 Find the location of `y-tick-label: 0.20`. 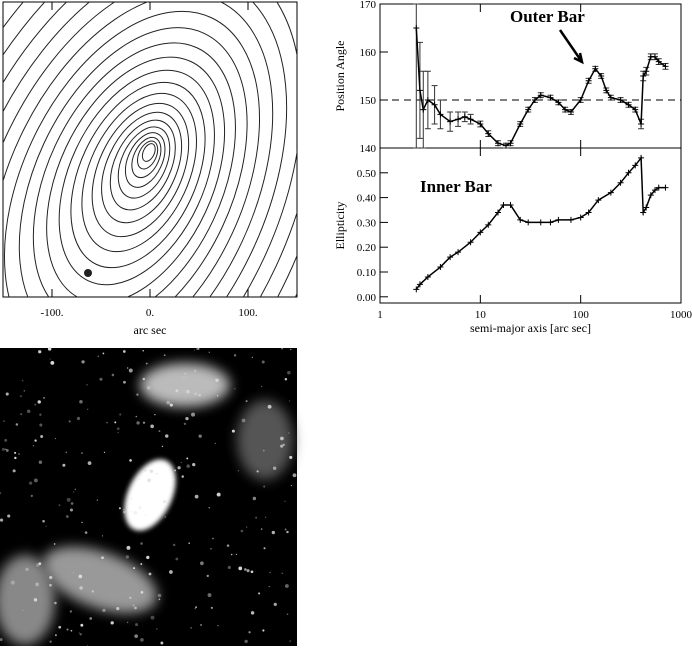

y-tick-label: 0.20 is located at coordinates (367, 248).